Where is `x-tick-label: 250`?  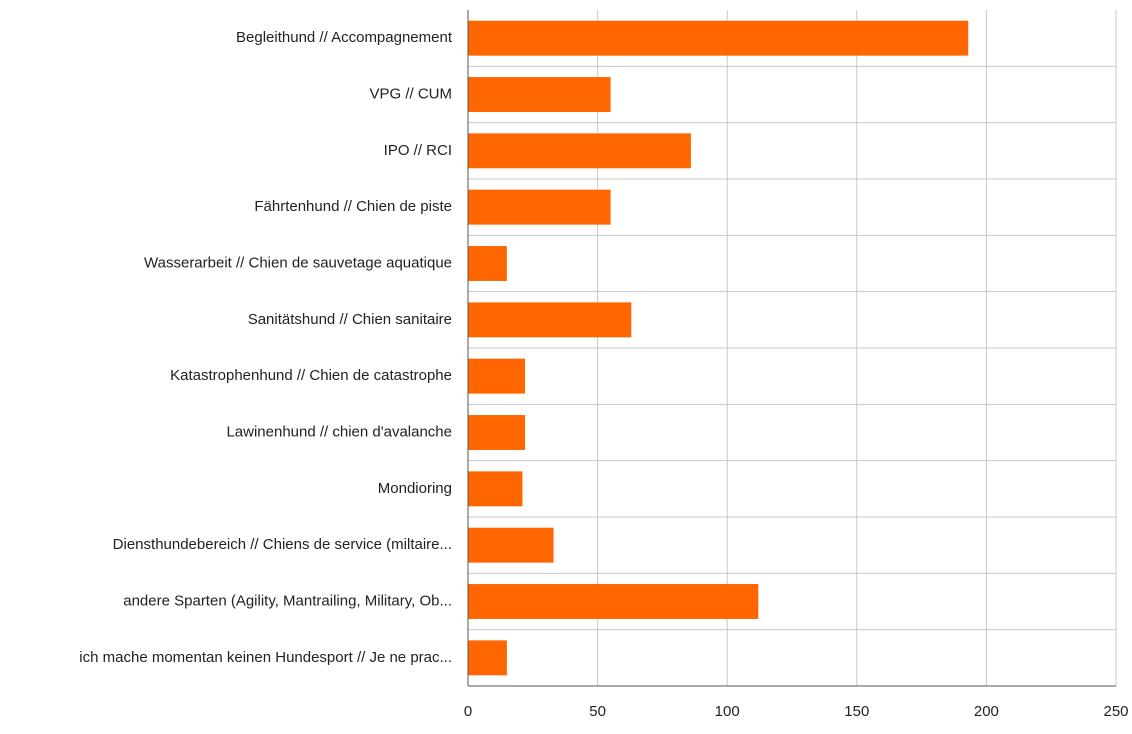
x-tick-label: 250 is located at coordinates (1115, 711).